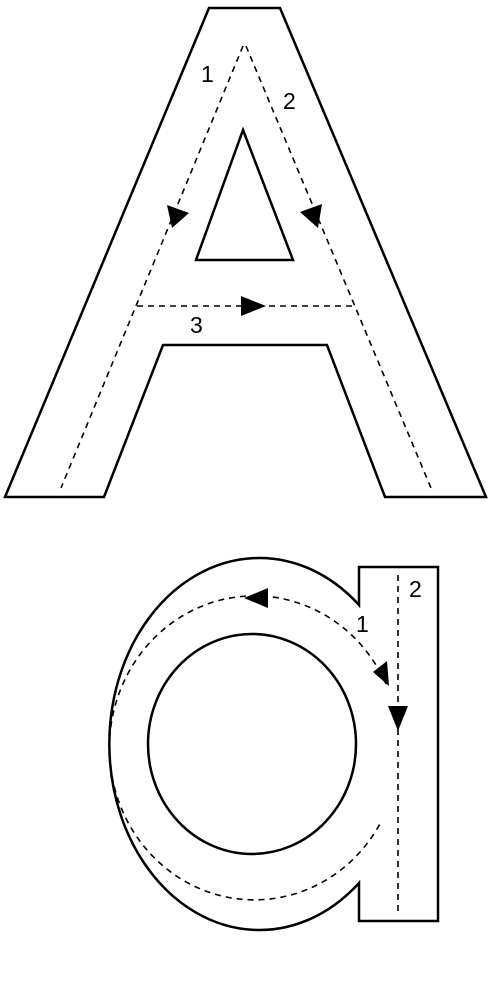 Image resolution: width=499 pixels, height=999 pixels. What do you see at coordinates (256, 598) in the screenshot?
I see `lowercase-a-stroke-1-arrow` at bounding box center [256, 598].